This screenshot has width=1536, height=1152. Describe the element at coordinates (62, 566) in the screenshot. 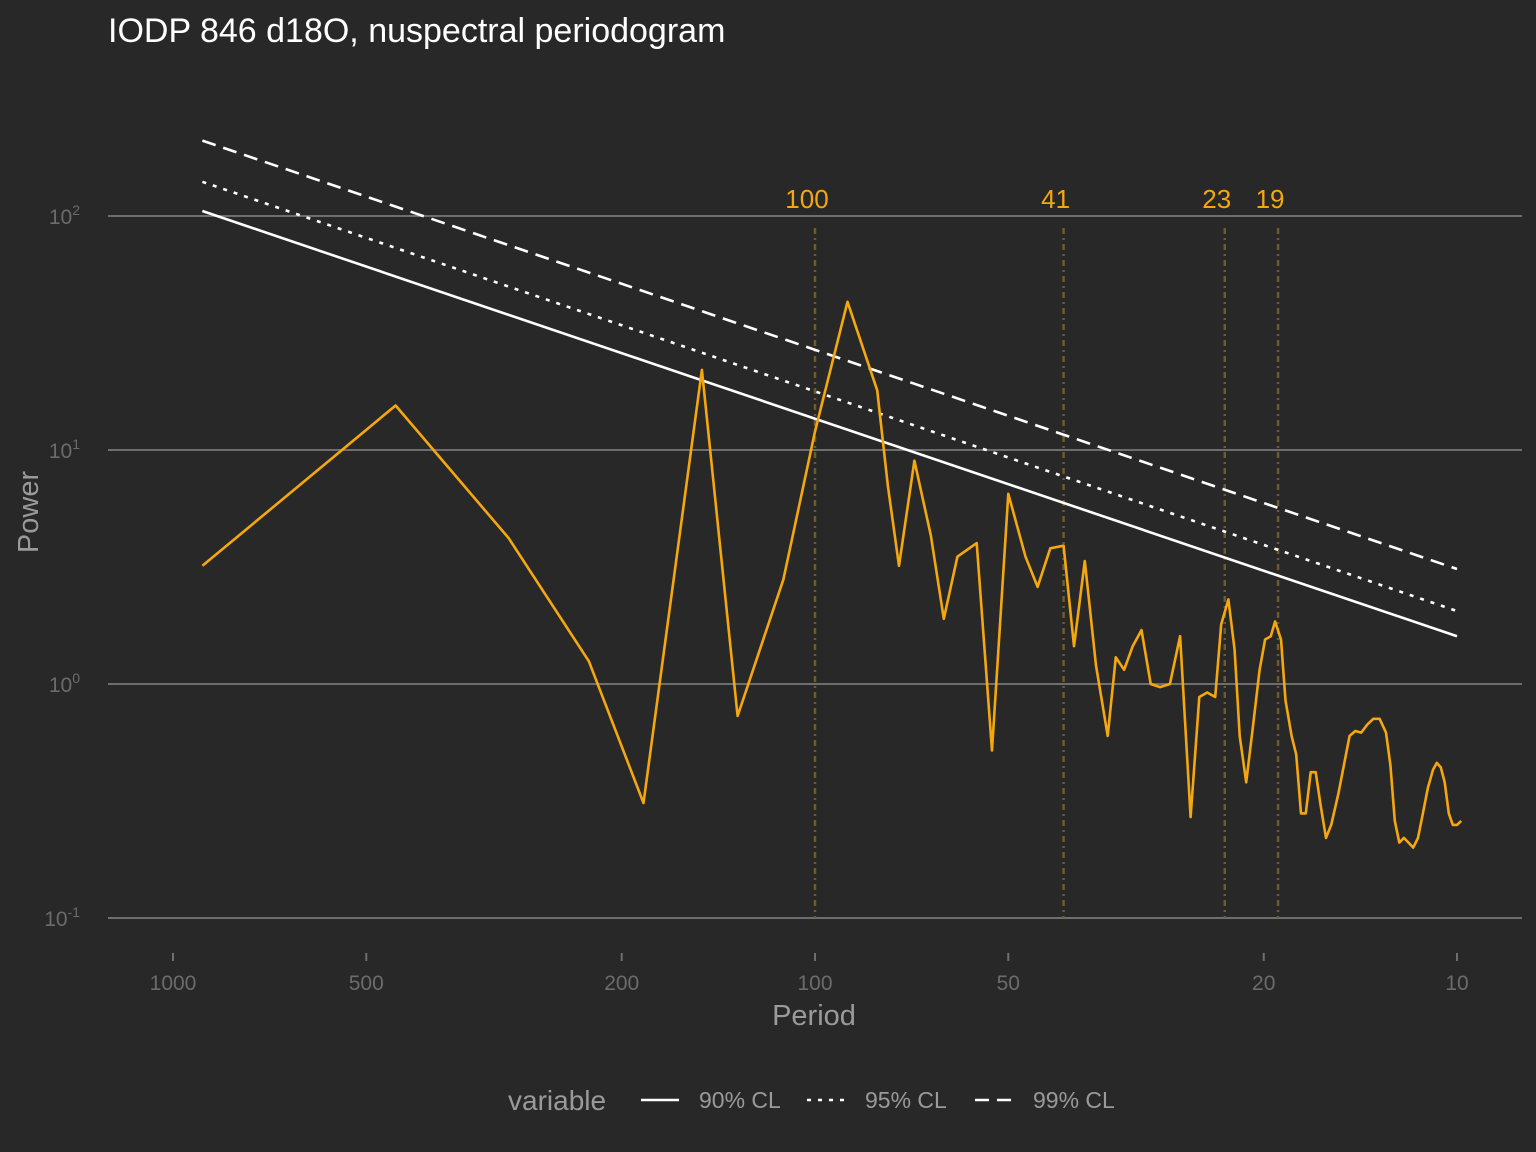

I see `y-axis: 10² 10¹ 10⁰ 10⁻¹` at that location.